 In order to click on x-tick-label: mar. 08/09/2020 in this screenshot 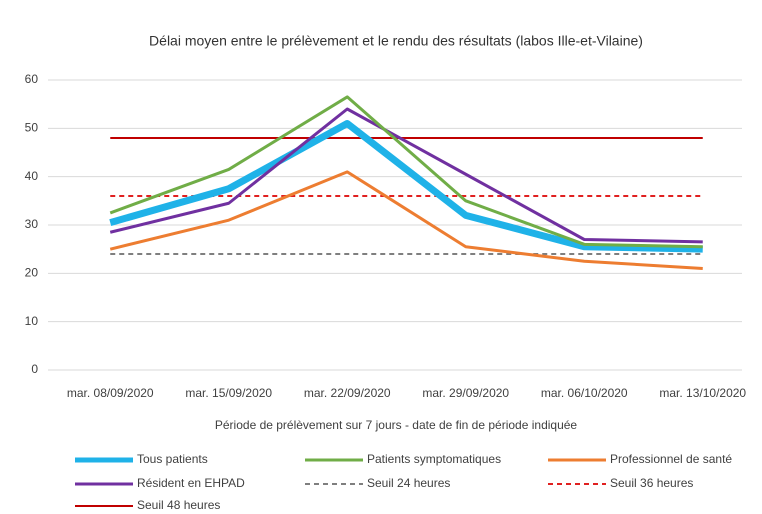, I will do `click(110, 393)`.